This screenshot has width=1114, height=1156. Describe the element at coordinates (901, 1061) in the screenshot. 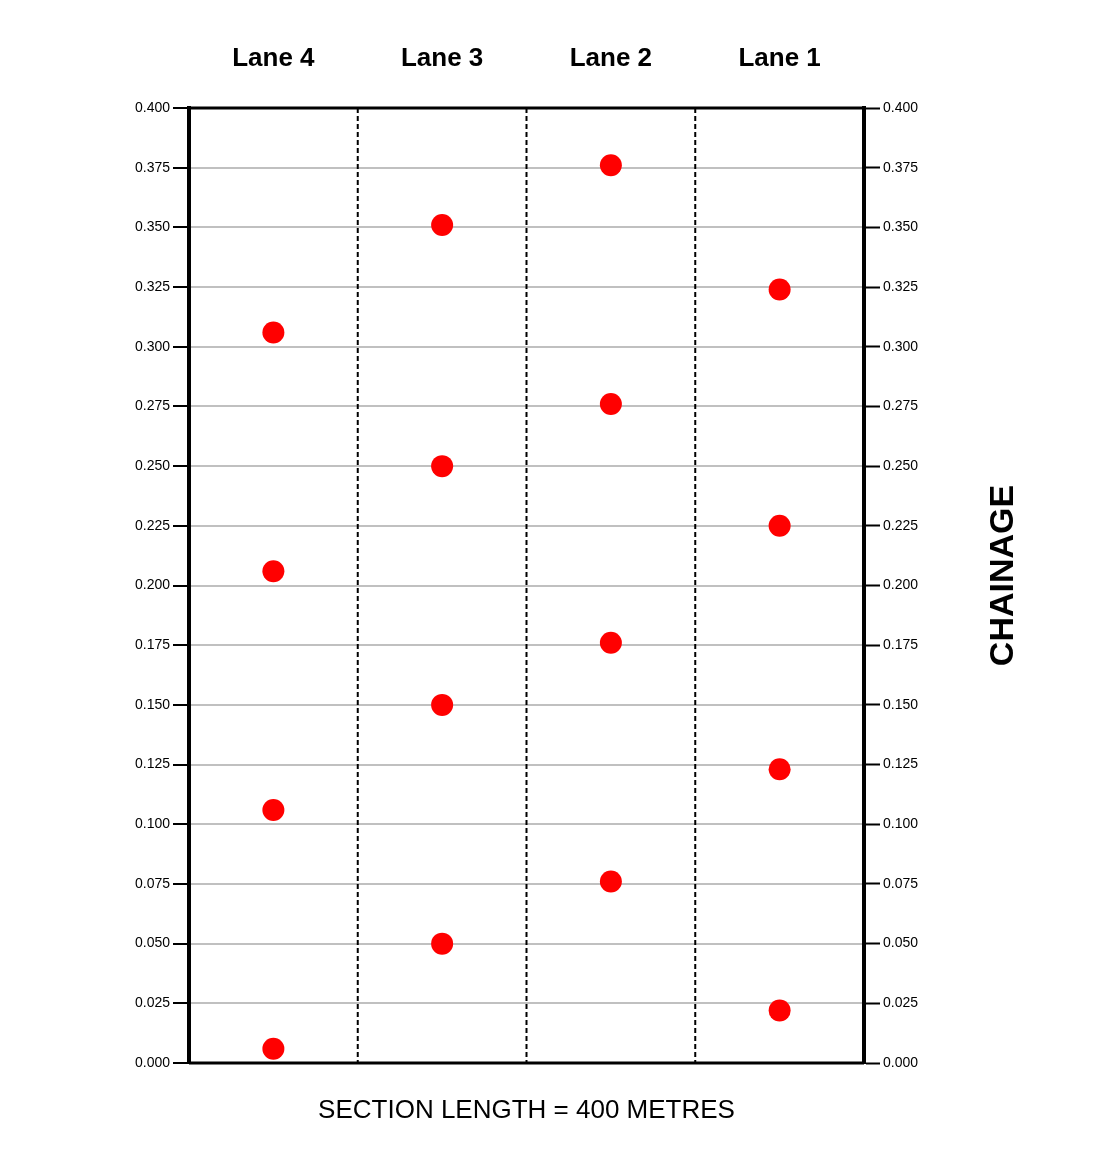

I see `y-tick-label: 0.000` at that location.